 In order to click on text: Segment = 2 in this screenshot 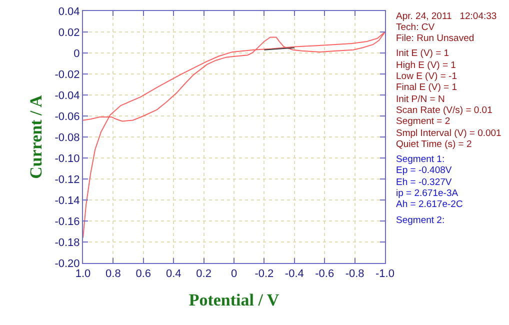, I will do `click(423, 121)`.